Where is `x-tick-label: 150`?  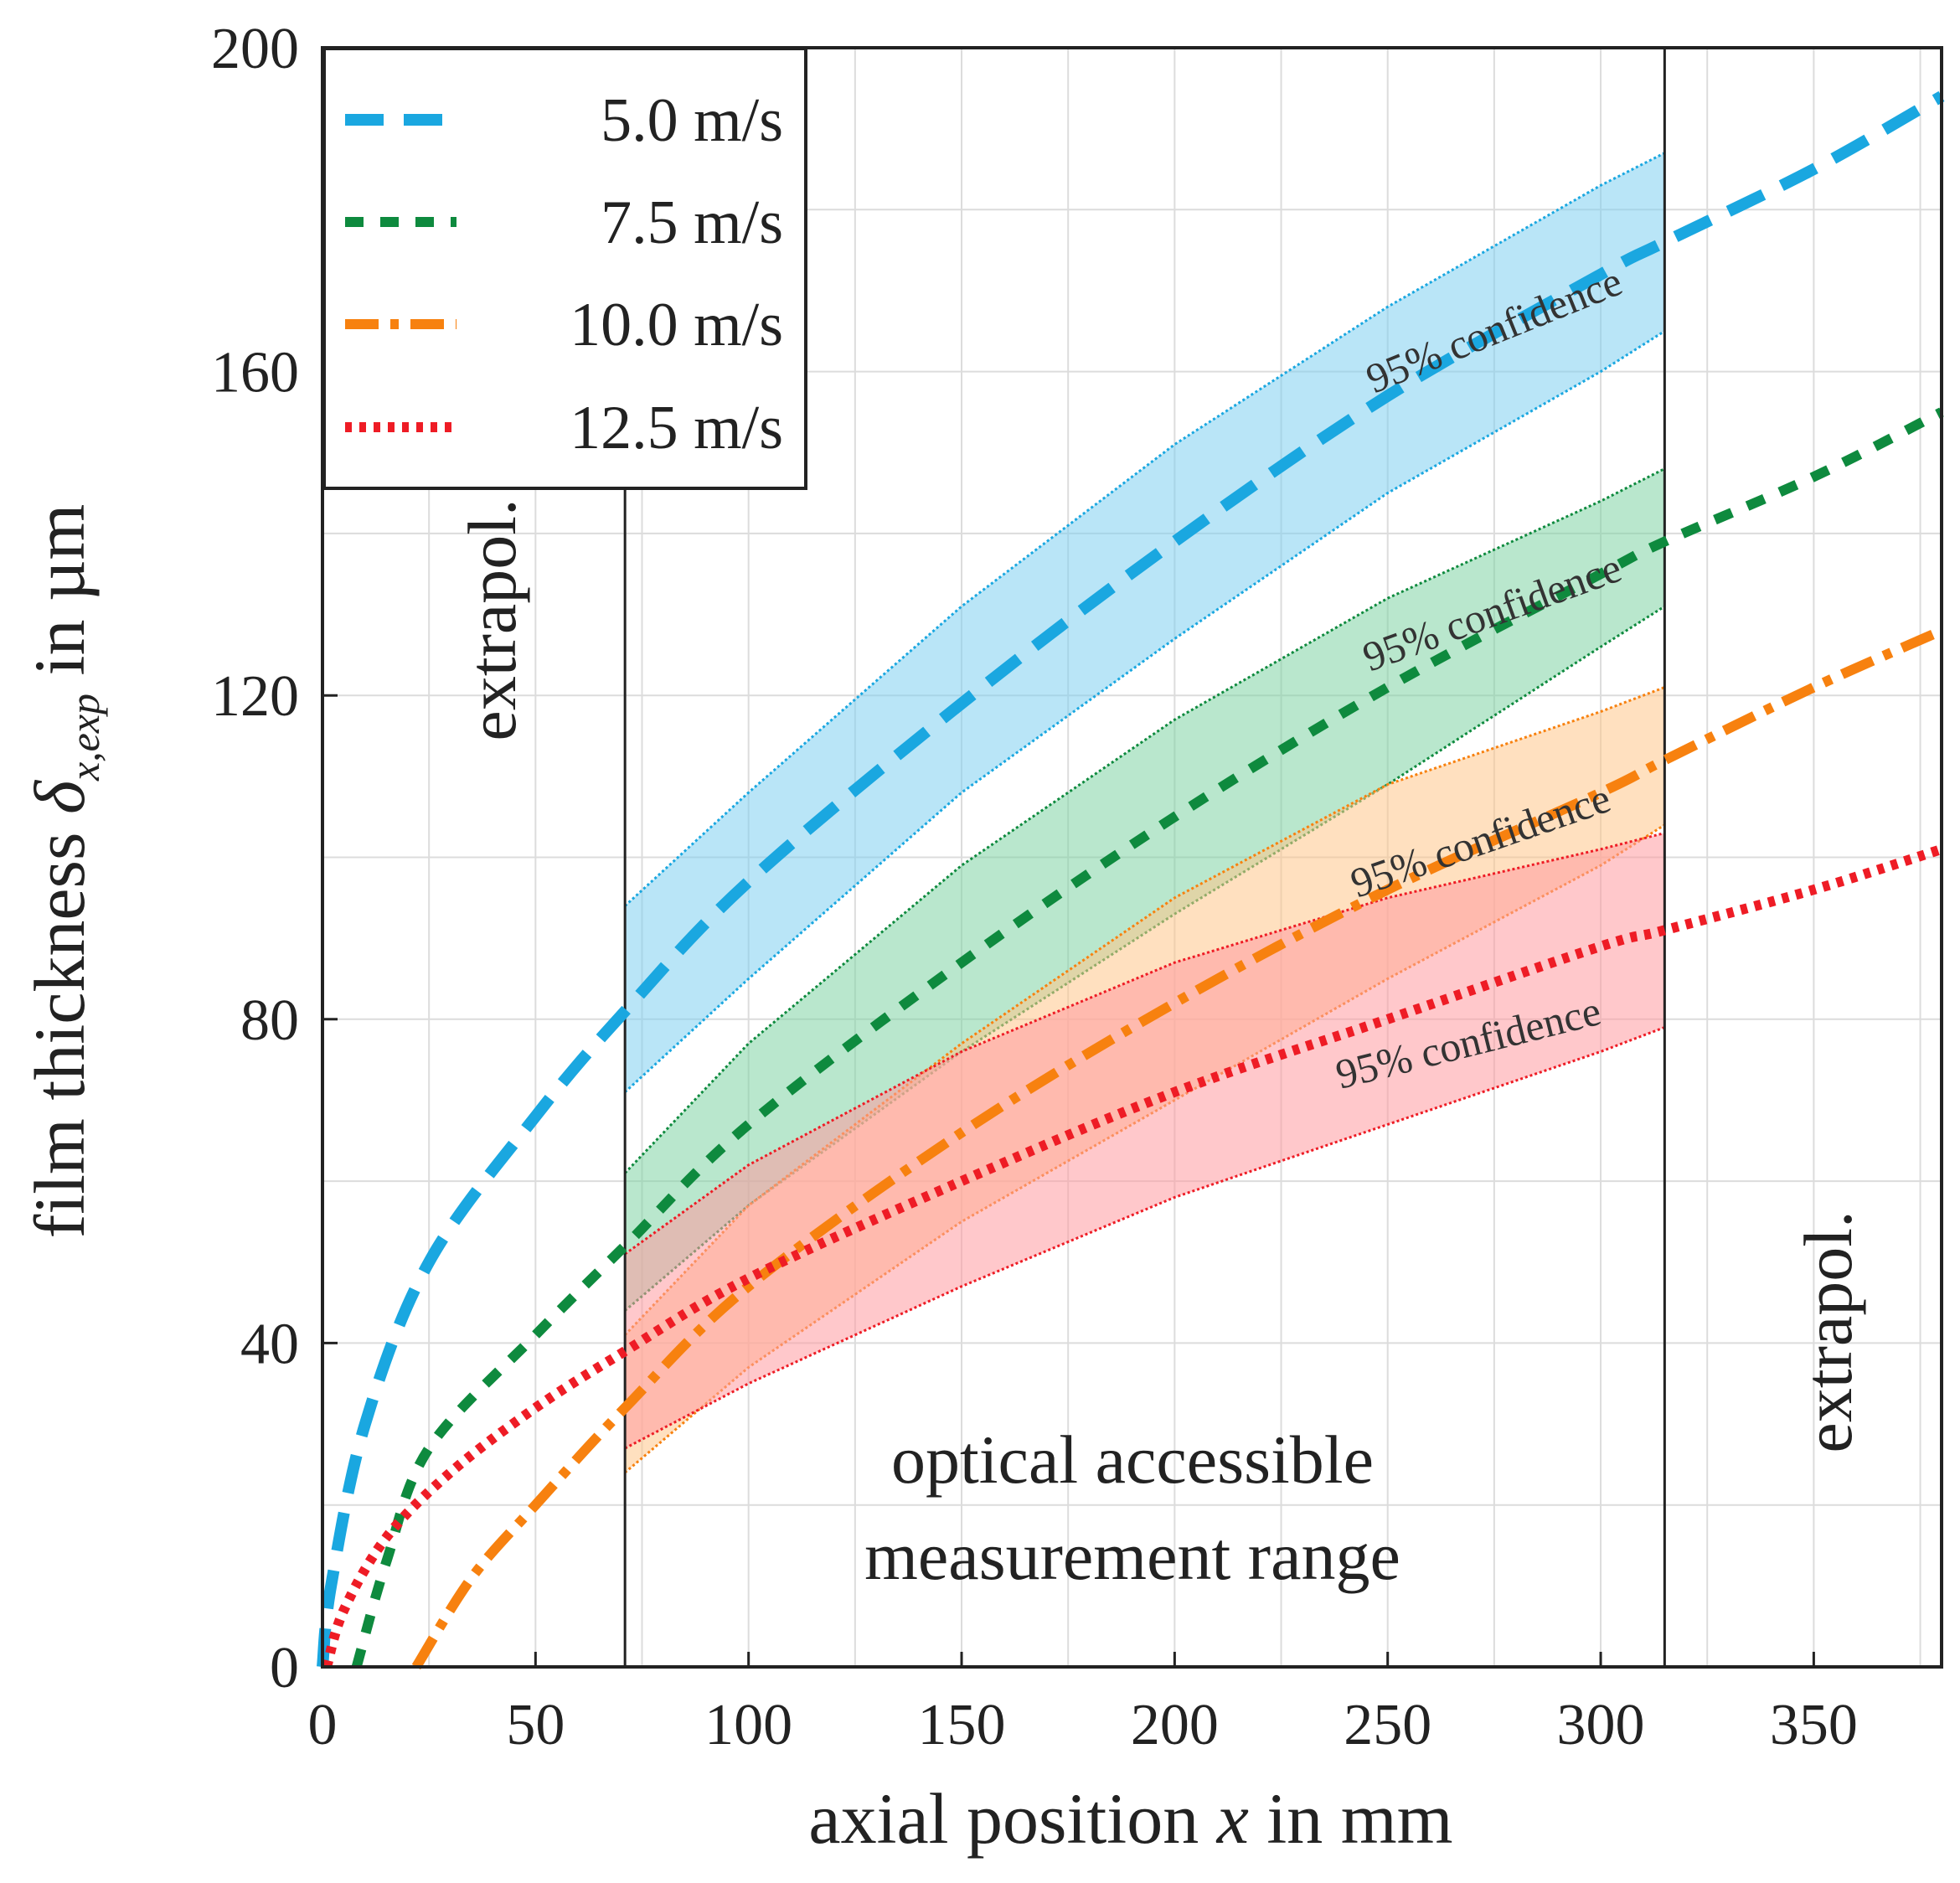 x-tick-label: 150 is located at coordinates (962, 1725).